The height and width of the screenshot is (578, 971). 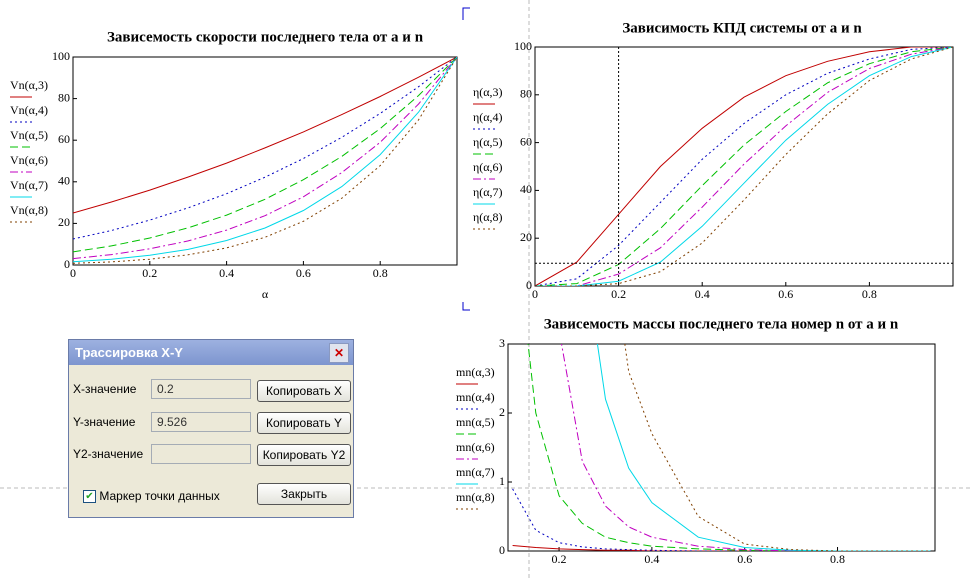 I want to click on legend-label: mn(α,8), so click(x=475, y=497).